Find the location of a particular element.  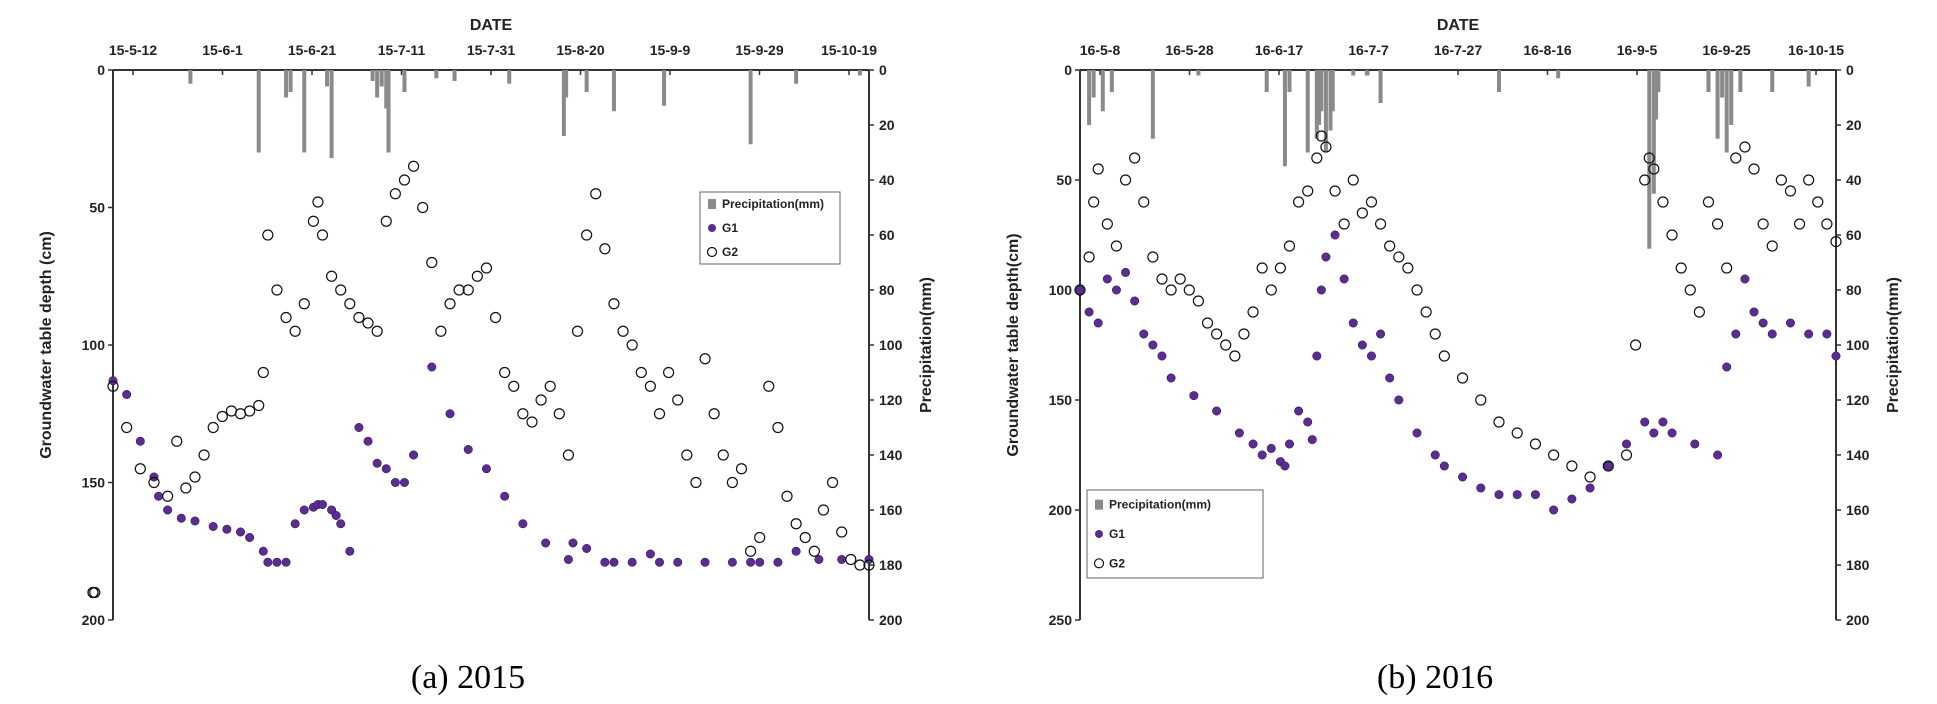

y2-tick-label: 0 is located at coordinates (883, 70).